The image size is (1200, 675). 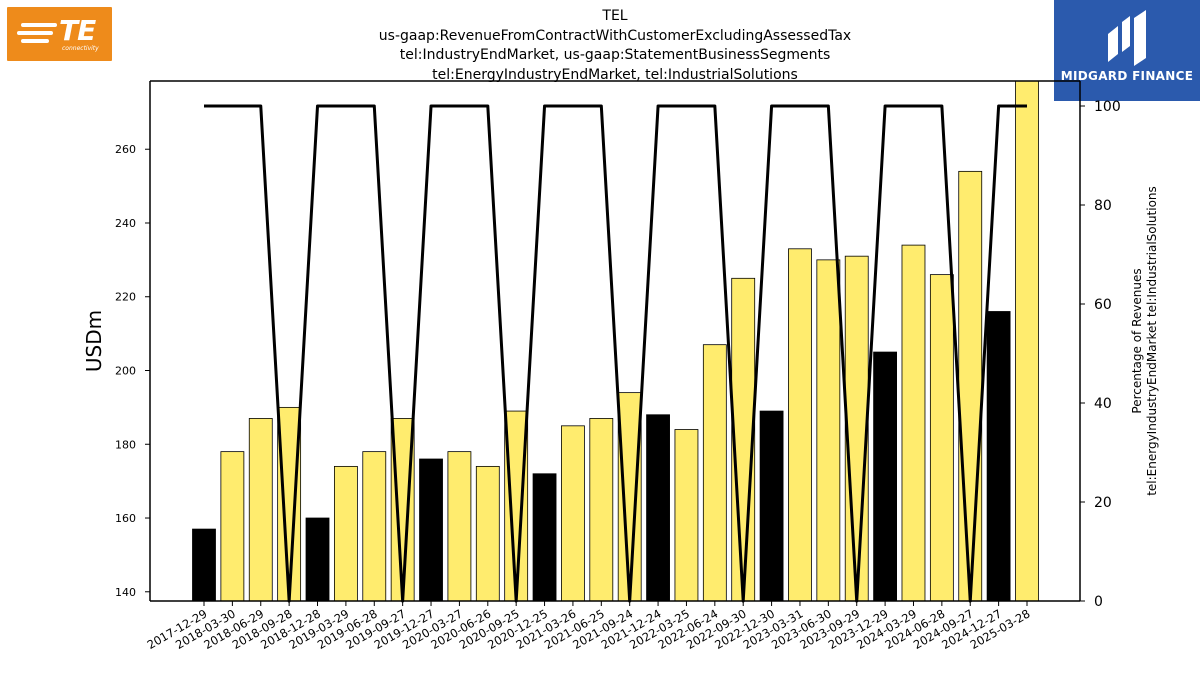 I want to click on midgard-finance-logo: MIDGARD FINANCE, so click(x=1127, y=50).